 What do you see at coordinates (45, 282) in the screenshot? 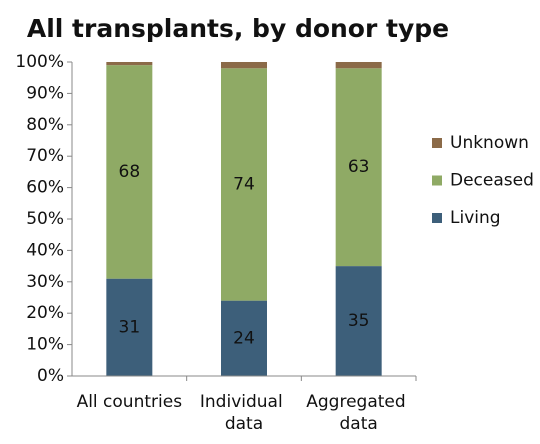
I see `y-tick-label: 30%` at bounding box center [45, 282].